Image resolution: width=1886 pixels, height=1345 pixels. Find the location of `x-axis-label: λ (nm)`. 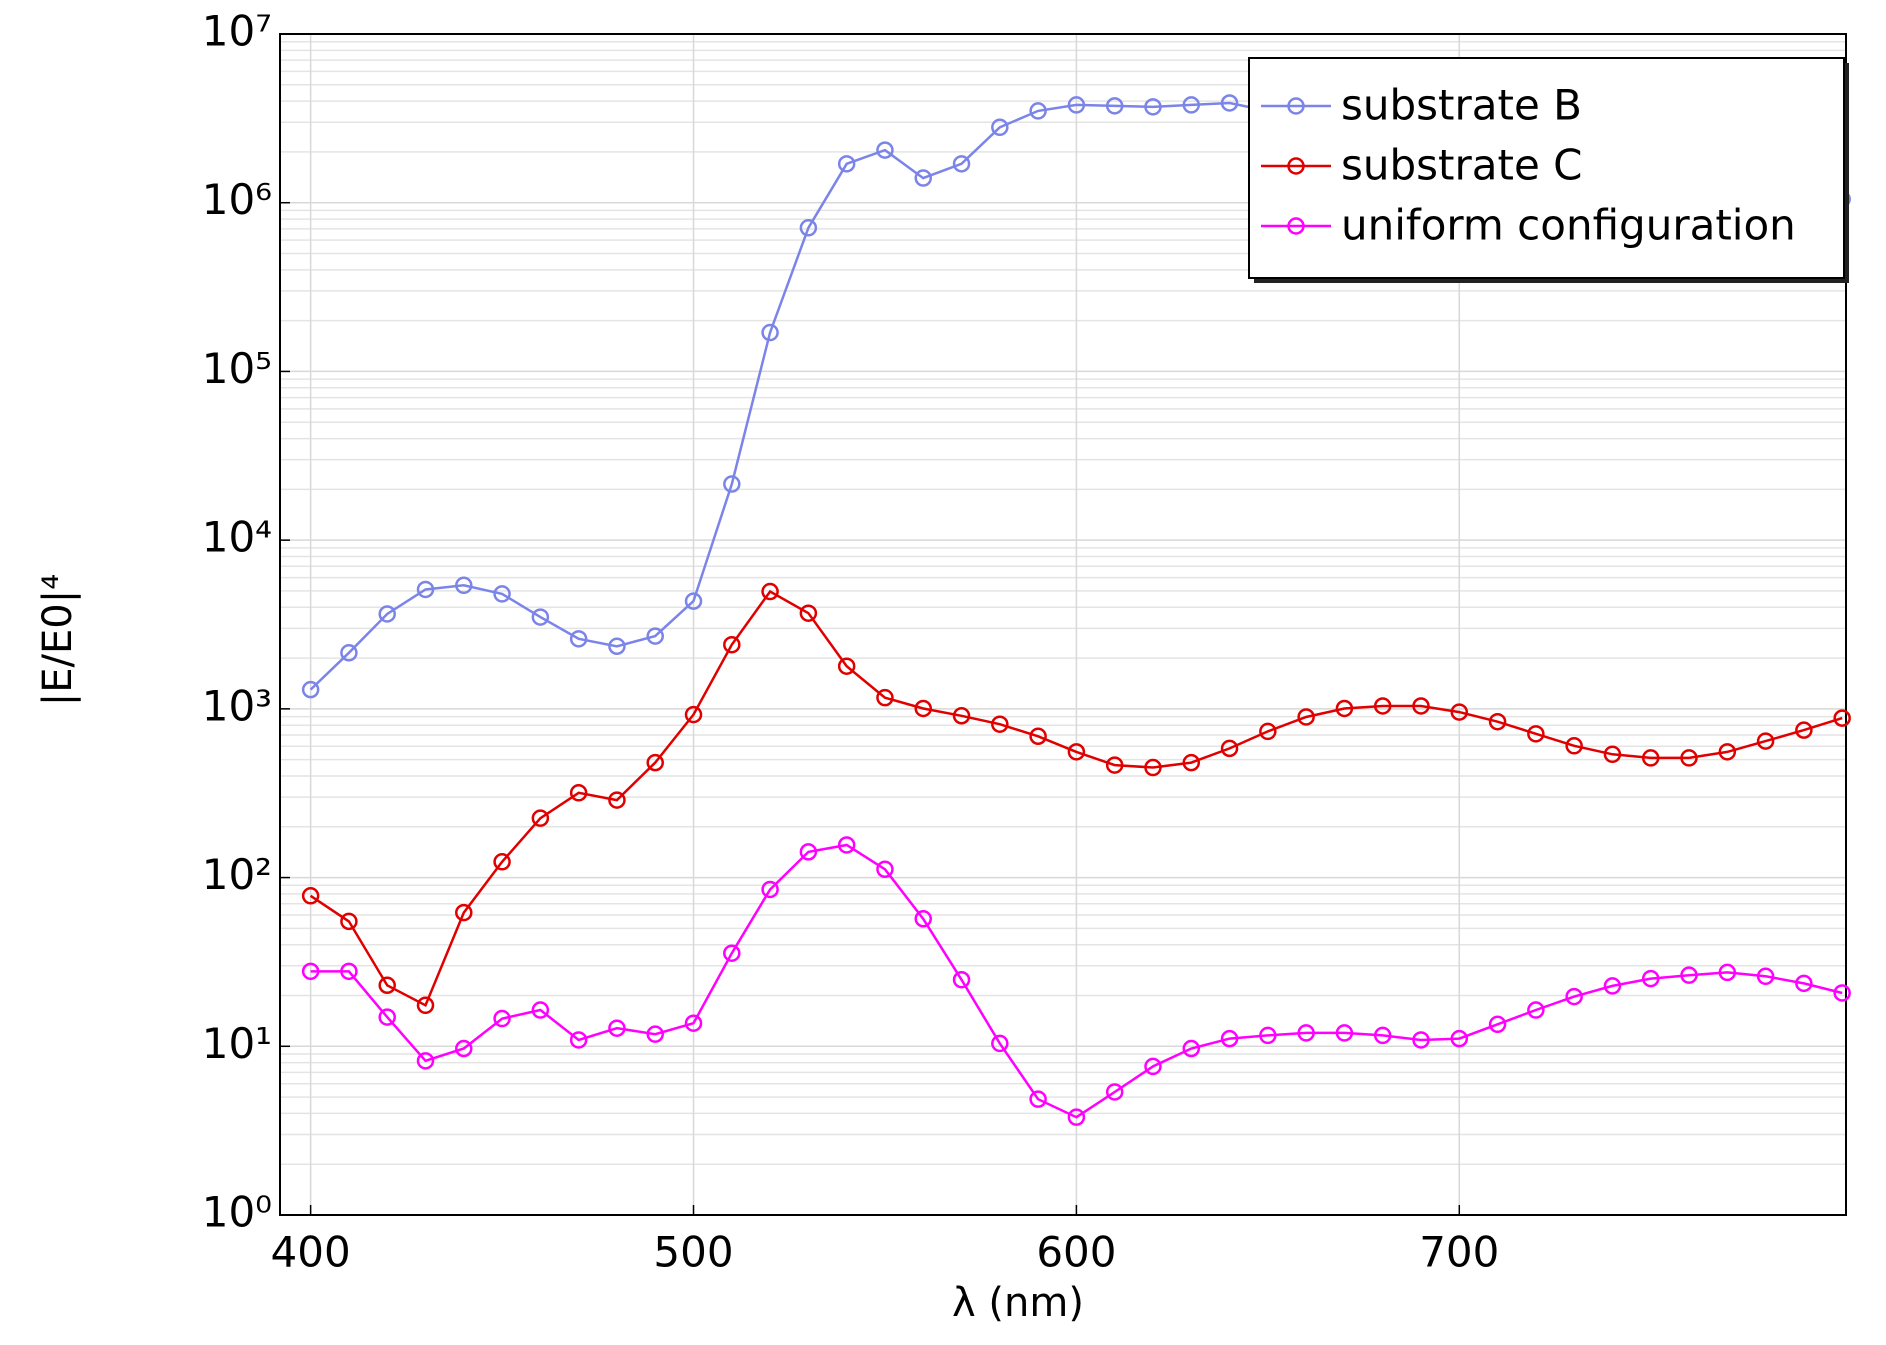

x-axis-label: λ (nm) is located at coordinates (1018, 1303).